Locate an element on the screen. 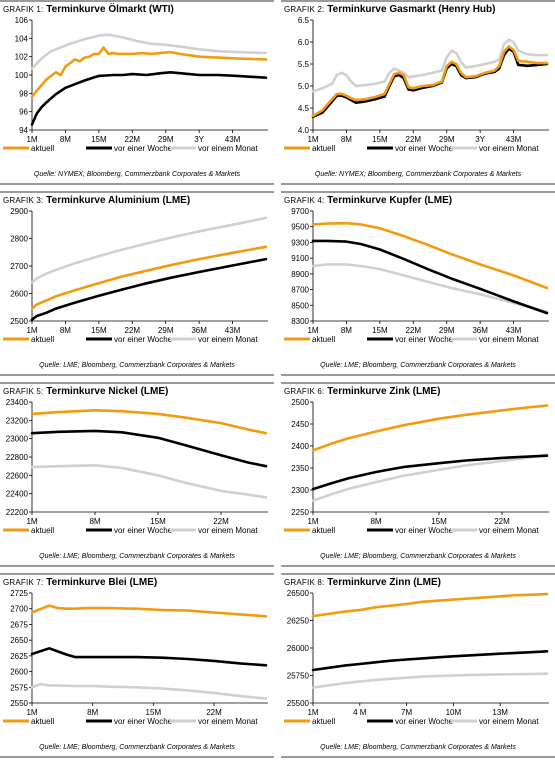 The image size is (555, 765). y-tick-label: 22600 is located at coordinates (17, 475).